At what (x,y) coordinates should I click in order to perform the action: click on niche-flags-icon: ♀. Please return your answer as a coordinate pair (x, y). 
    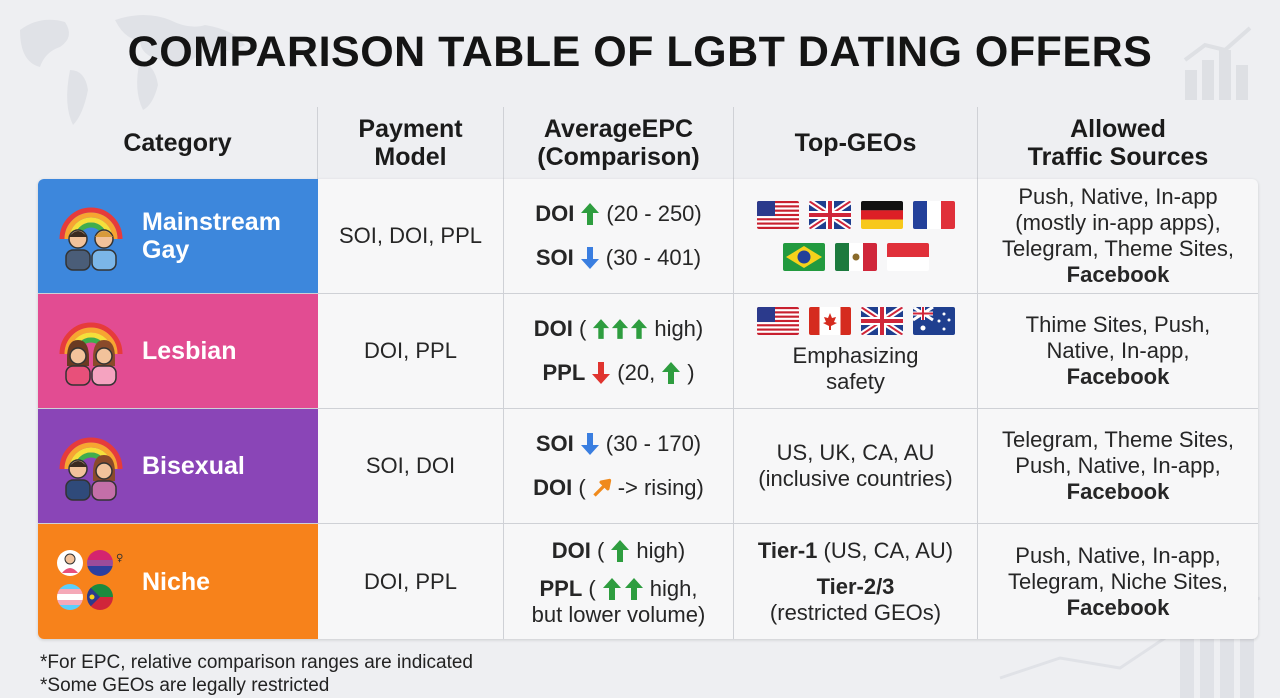
    Looking at the image, I should click on (90, 579).